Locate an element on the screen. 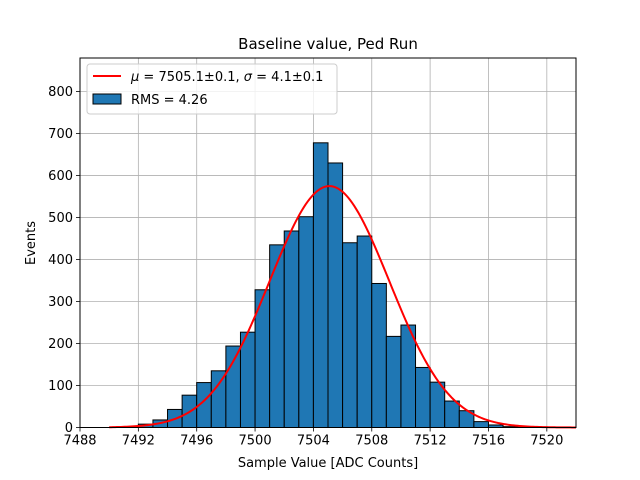 The height and width of the screenshot is (480, 640). legend-fit-label: μ = 7505.1±0.1, σ = 4.1±0.1 is located at coordinates (226, 77).